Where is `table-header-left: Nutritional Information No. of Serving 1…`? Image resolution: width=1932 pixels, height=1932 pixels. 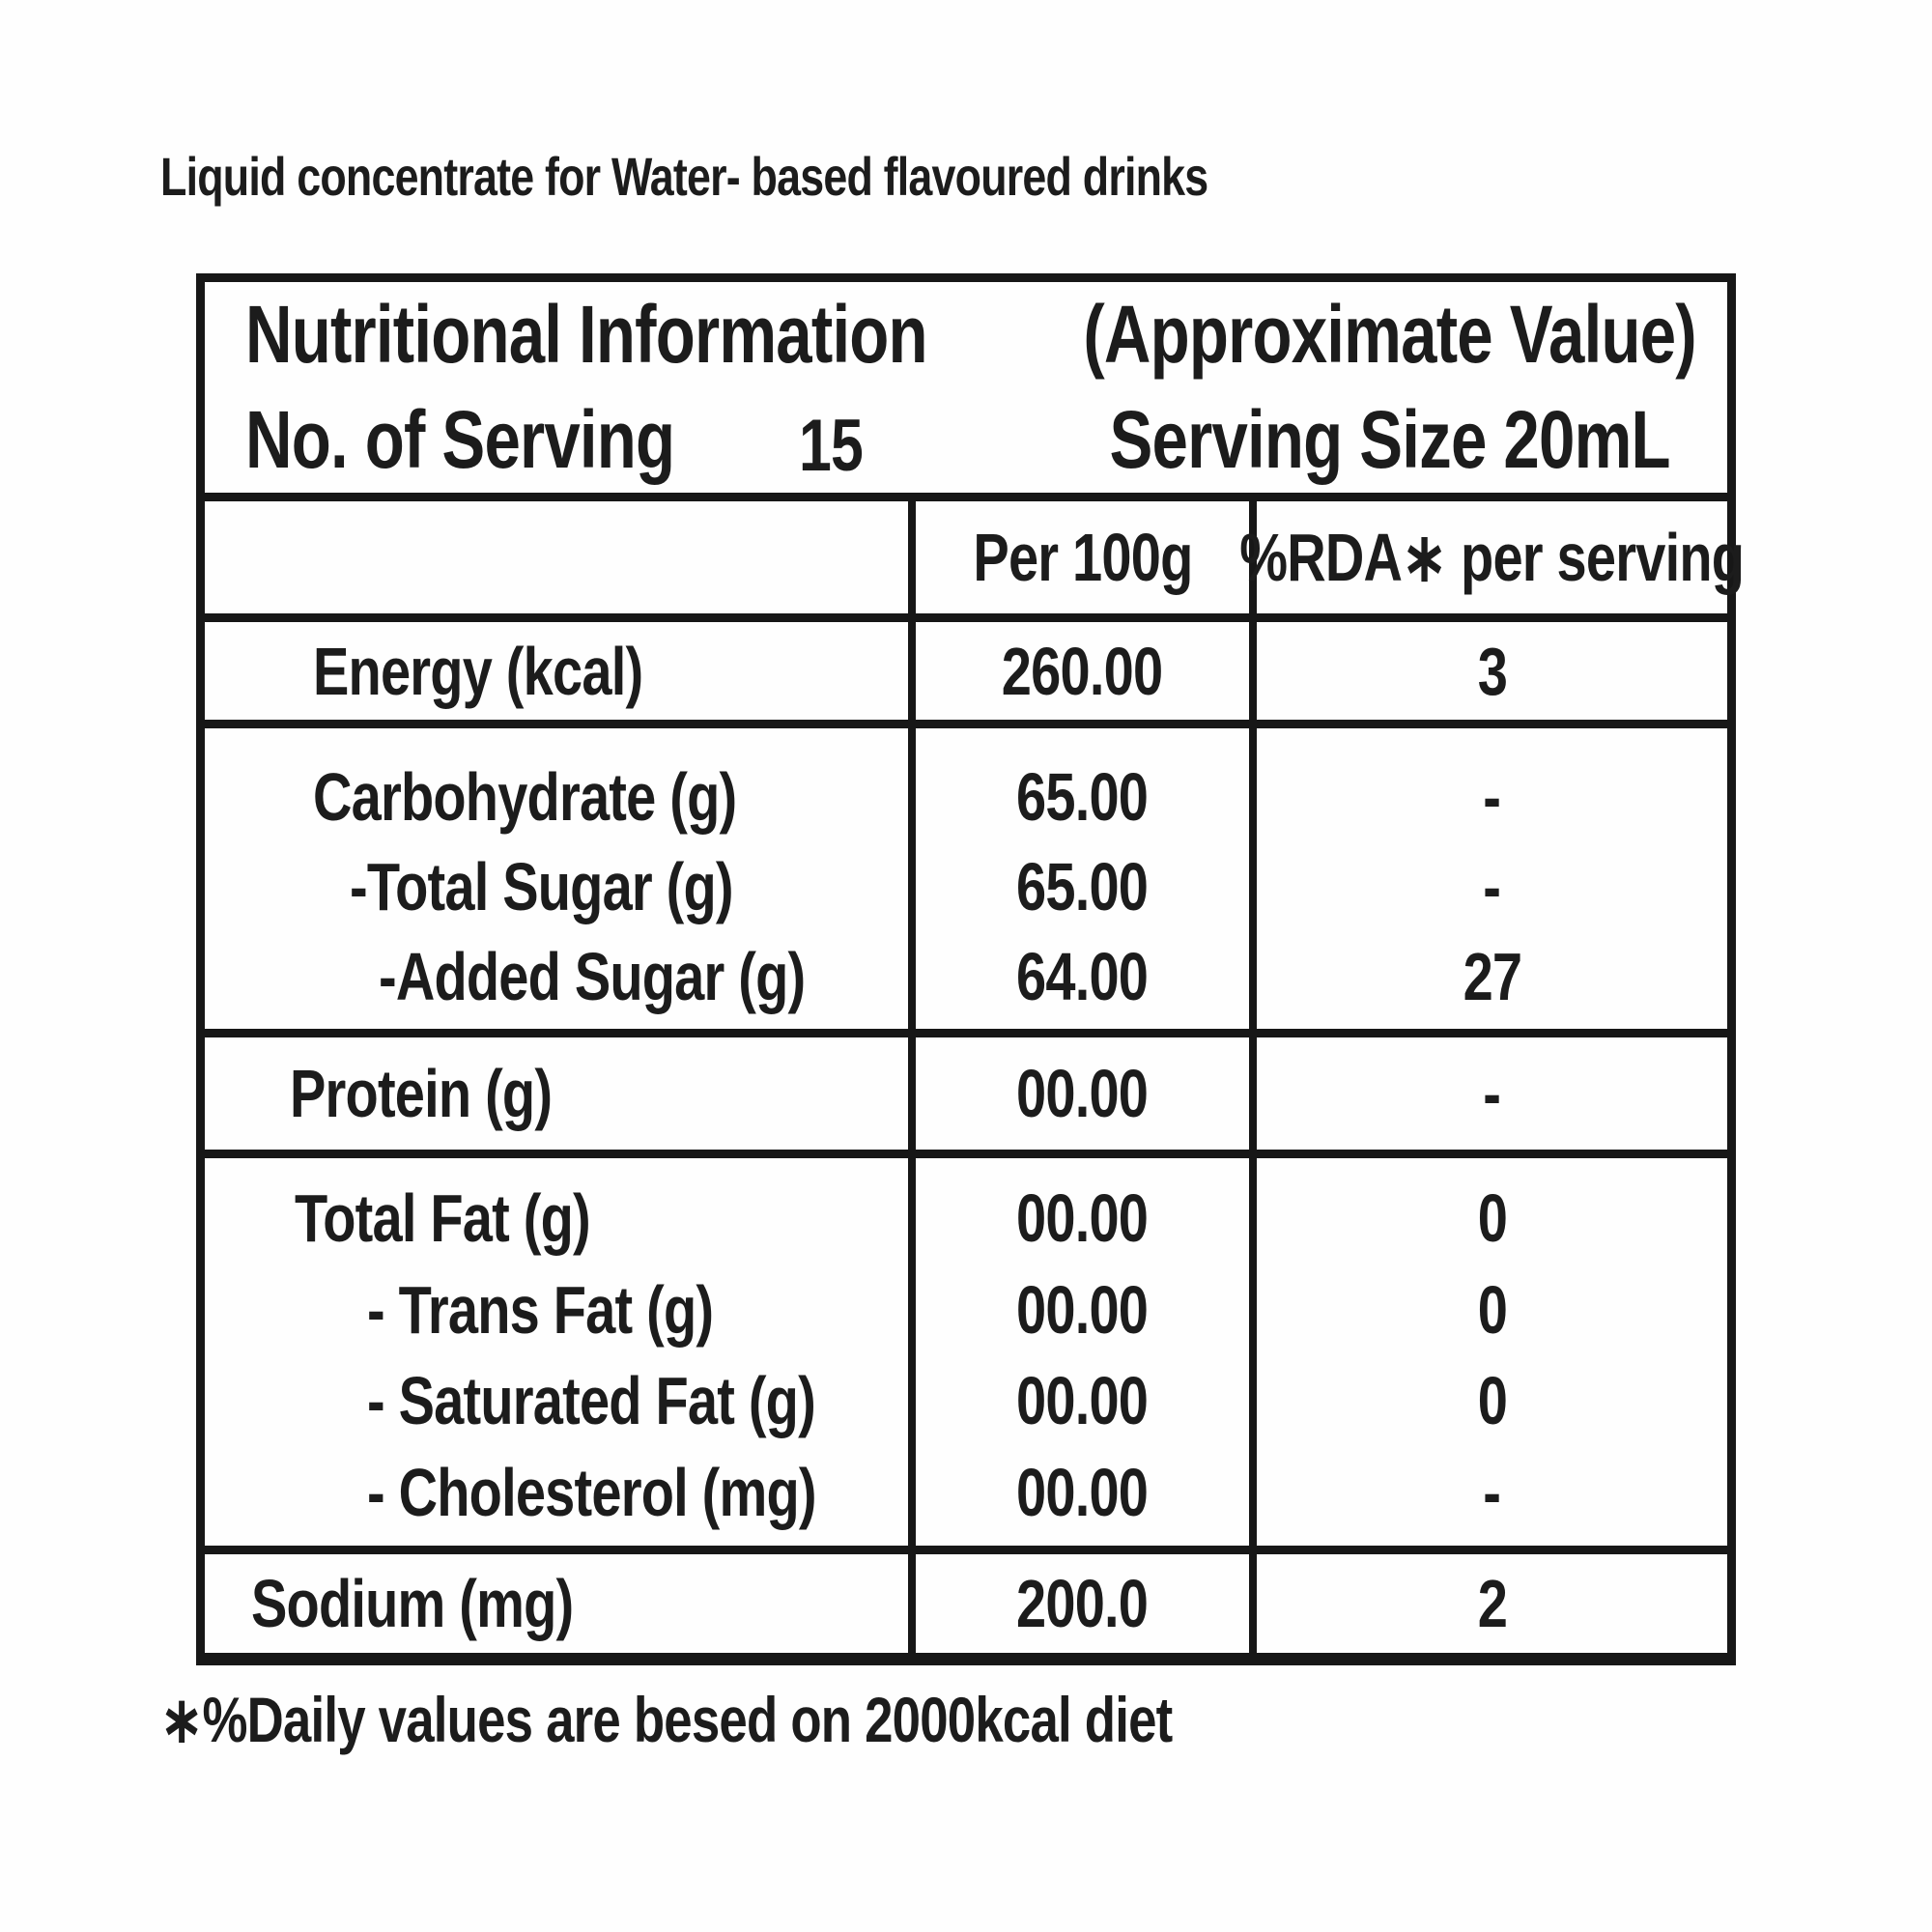 table-header-left: Nutritional Information No. of Serving 1… is located at coordinates (606, 387).